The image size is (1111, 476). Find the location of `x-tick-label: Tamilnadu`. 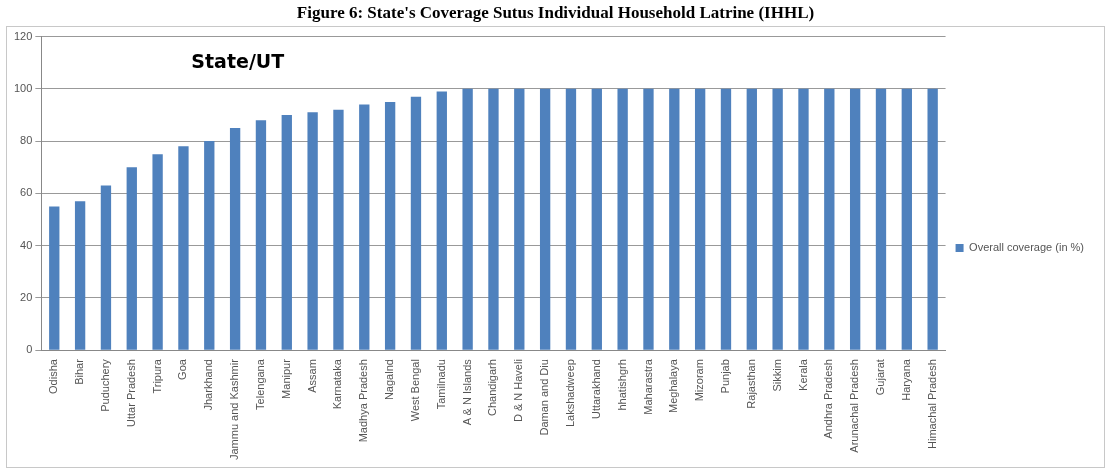

x-tick-label: Tamilnadu is located at coordinates (440, 384).